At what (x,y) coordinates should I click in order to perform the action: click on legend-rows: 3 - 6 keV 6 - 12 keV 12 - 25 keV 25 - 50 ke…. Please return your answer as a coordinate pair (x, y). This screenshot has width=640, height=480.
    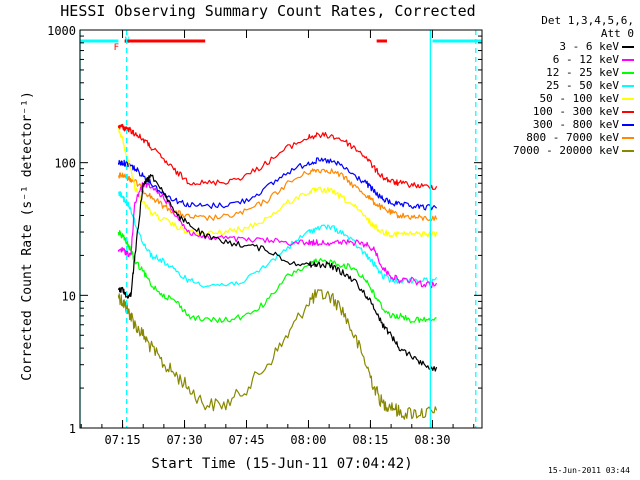
    Looking at the image, I should click on (561, 98).